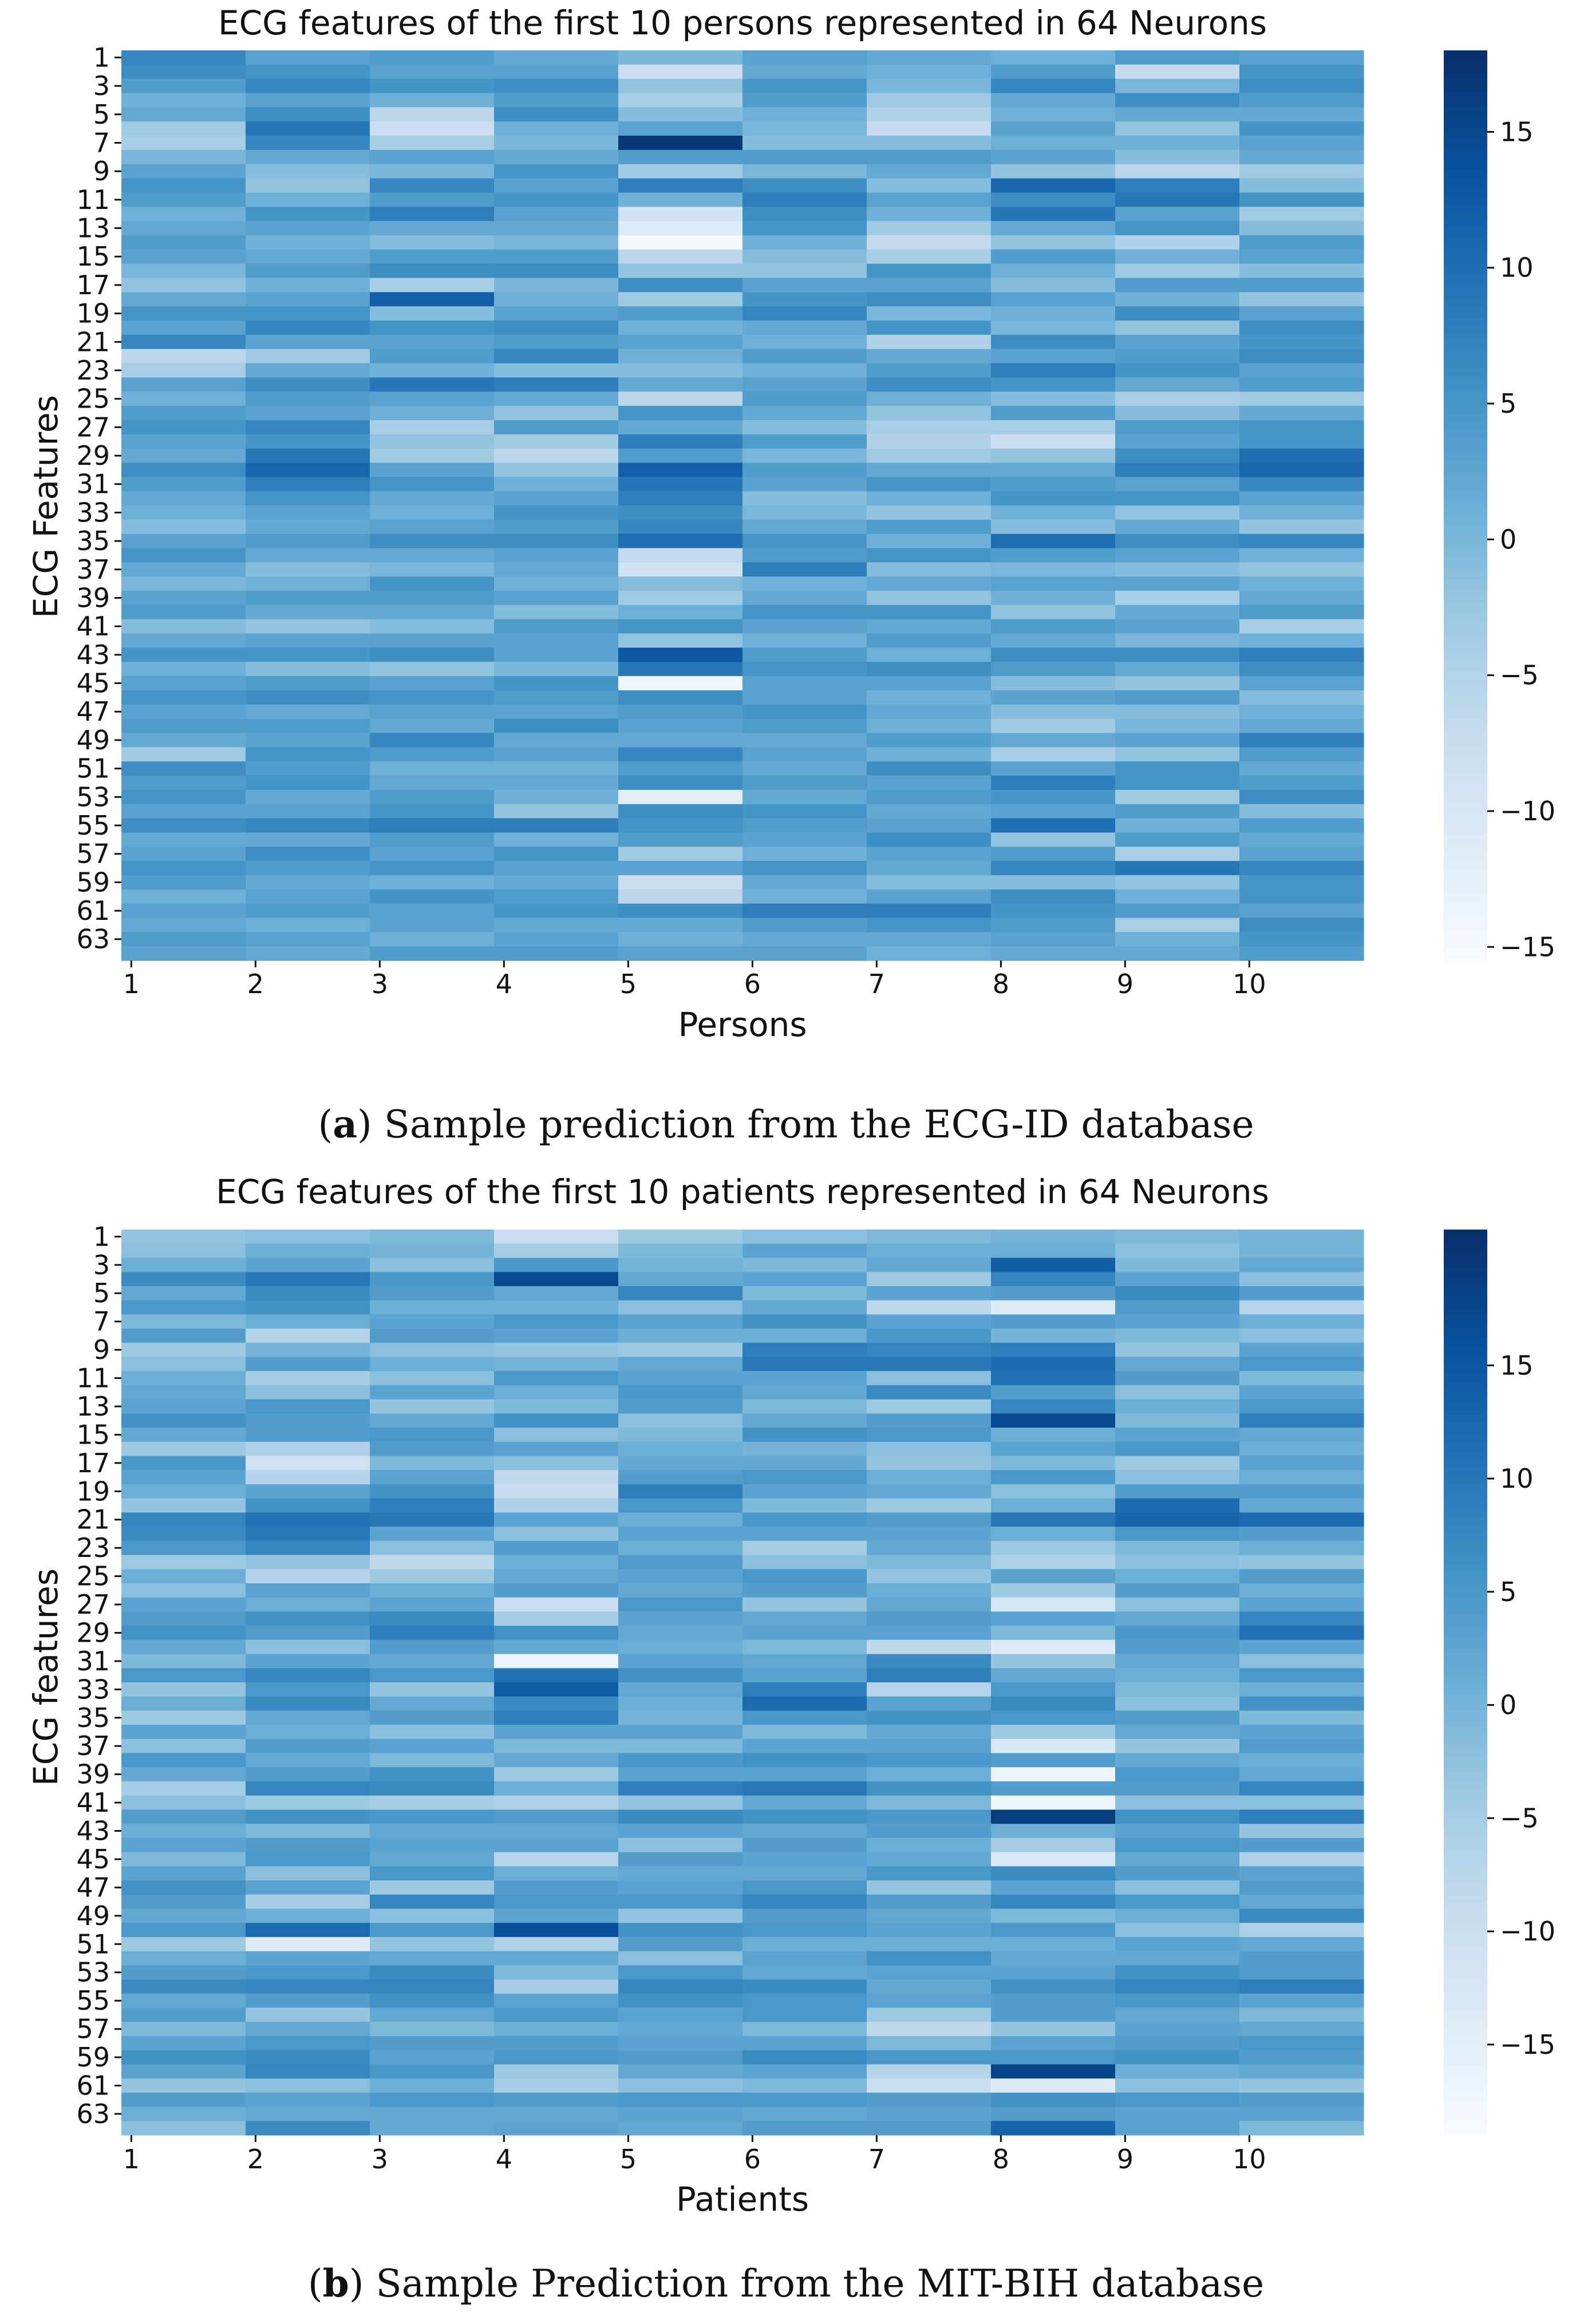 This screenshot has height=2324, width=1572. I want to click on y-tick-label: 19, so click(93, 1492).